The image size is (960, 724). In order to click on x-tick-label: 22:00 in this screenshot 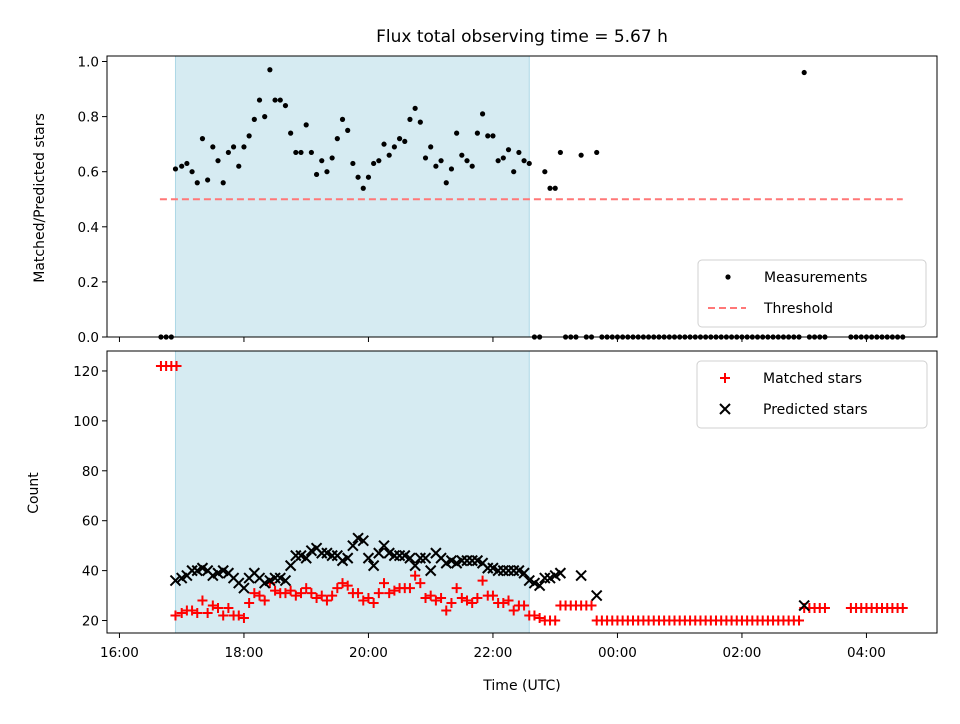, I will do `click(492, 653)`.